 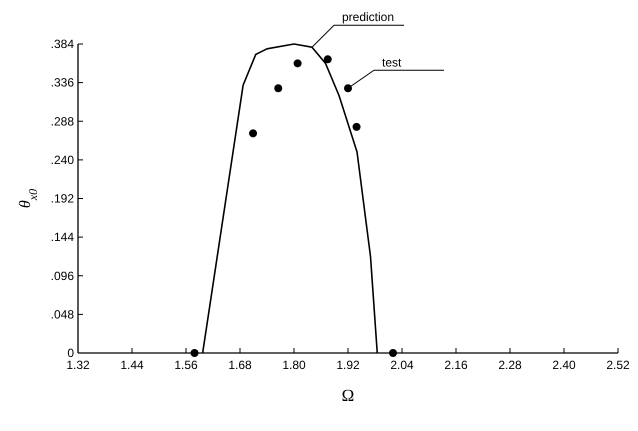 What do you see at coordinates (132, 365) in the screenshot?
I see `x-tick-label: 1.44` at bounding box center [132, 365].